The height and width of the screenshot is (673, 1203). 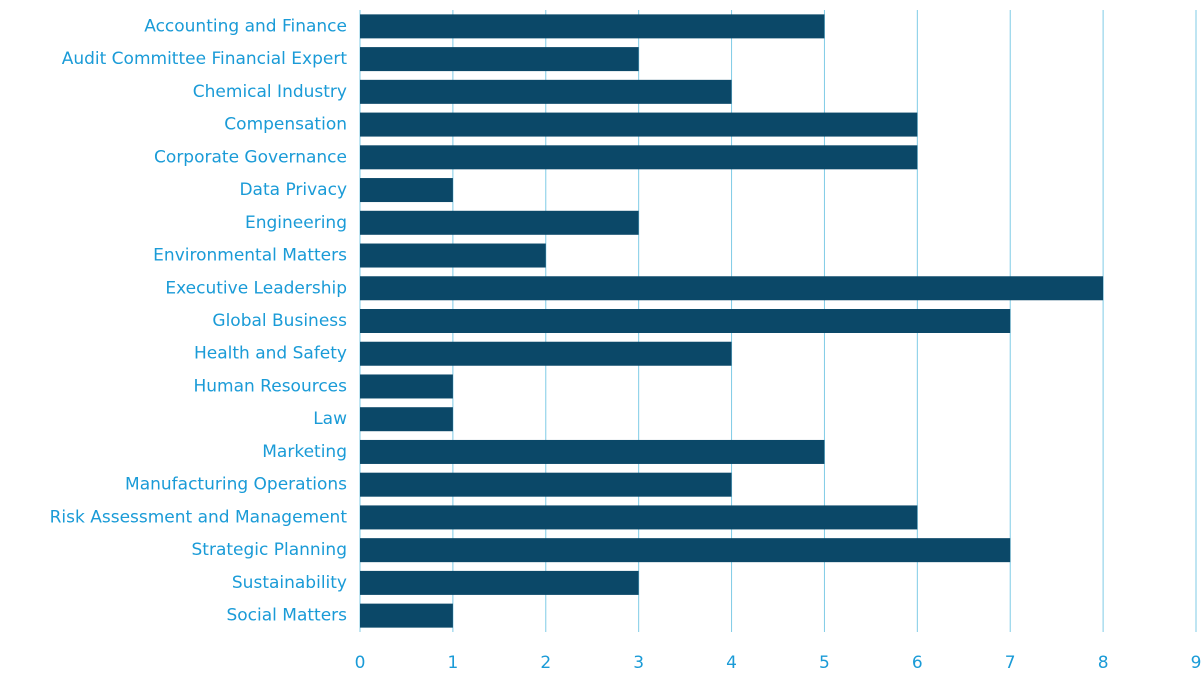 I want to click on y-tick-label: Compensation, so click(x=285, y=125).